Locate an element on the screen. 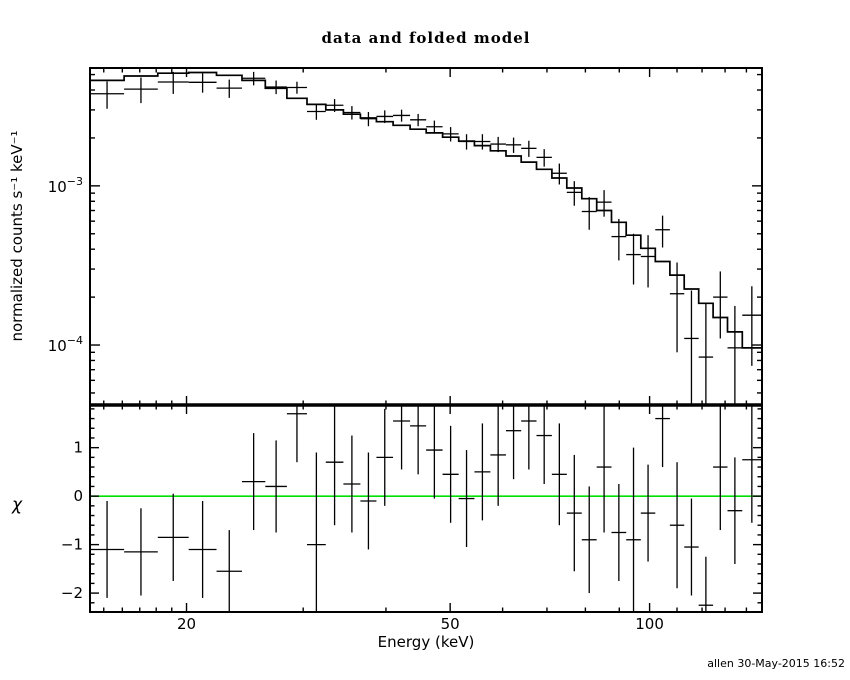 This screenshot has width=850, height=680. x-tick-label: 20 is located at coordinates (186, 624).